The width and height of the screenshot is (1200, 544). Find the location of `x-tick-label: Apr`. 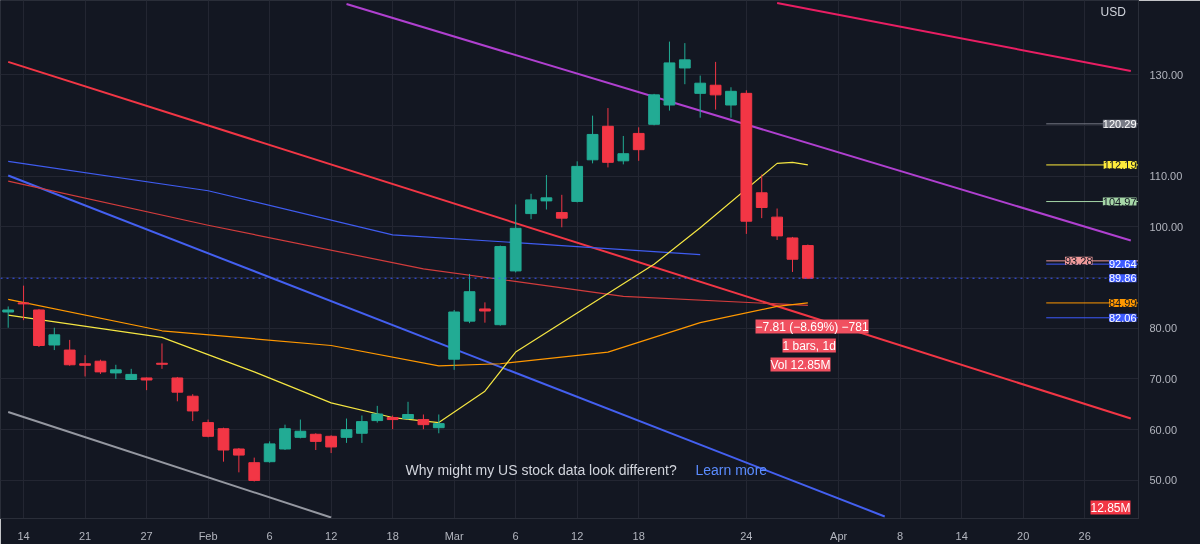

x-tick-label: Apr is located at coordinates (839, 535).